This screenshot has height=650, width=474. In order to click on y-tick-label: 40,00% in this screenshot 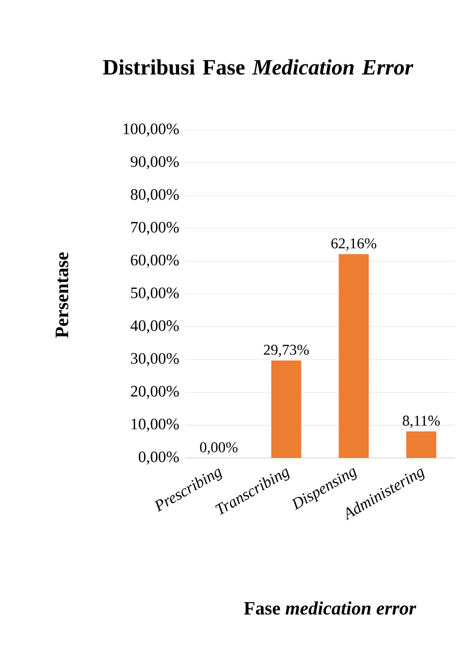, I will do `click(154, 327)`.